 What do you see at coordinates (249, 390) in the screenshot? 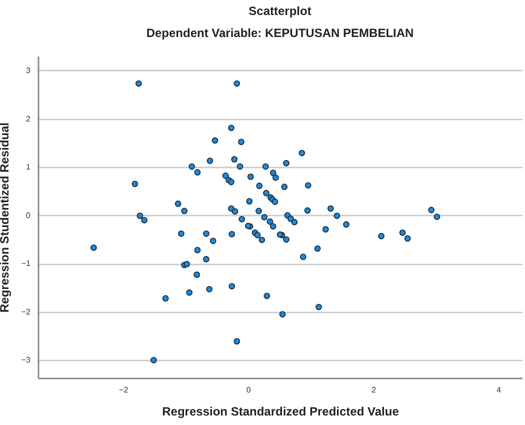
I see `x-tick-label: 0` at bounding box center [249, 390].